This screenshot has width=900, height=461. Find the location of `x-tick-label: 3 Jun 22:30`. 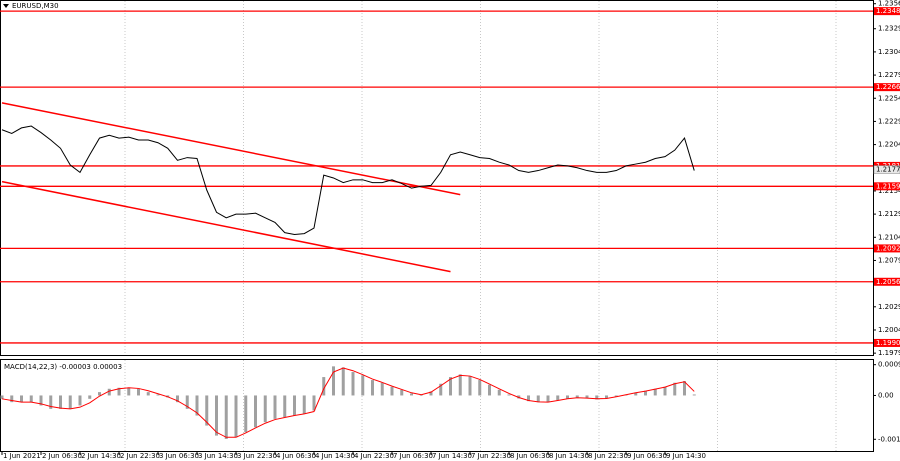

x-tick-label: 3 Jun 22:30 is located at coordinates (257, 456).